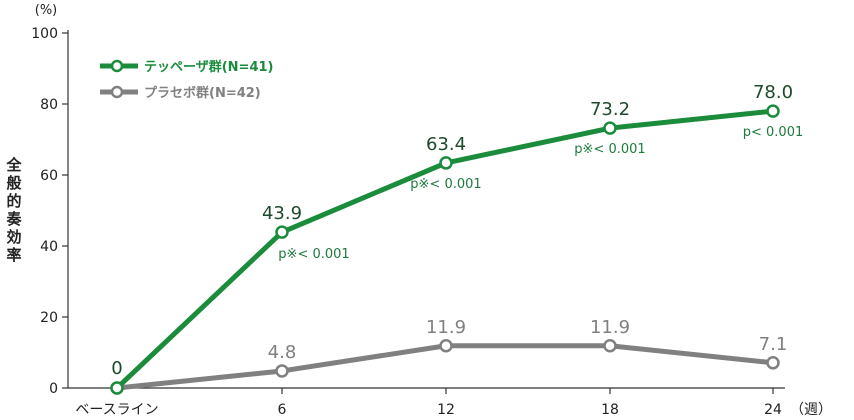  What do you see at coordinates (773, 132) in the screenshot?
I see `p-value-label: p< 0.001` at bounding box center [773, 132].